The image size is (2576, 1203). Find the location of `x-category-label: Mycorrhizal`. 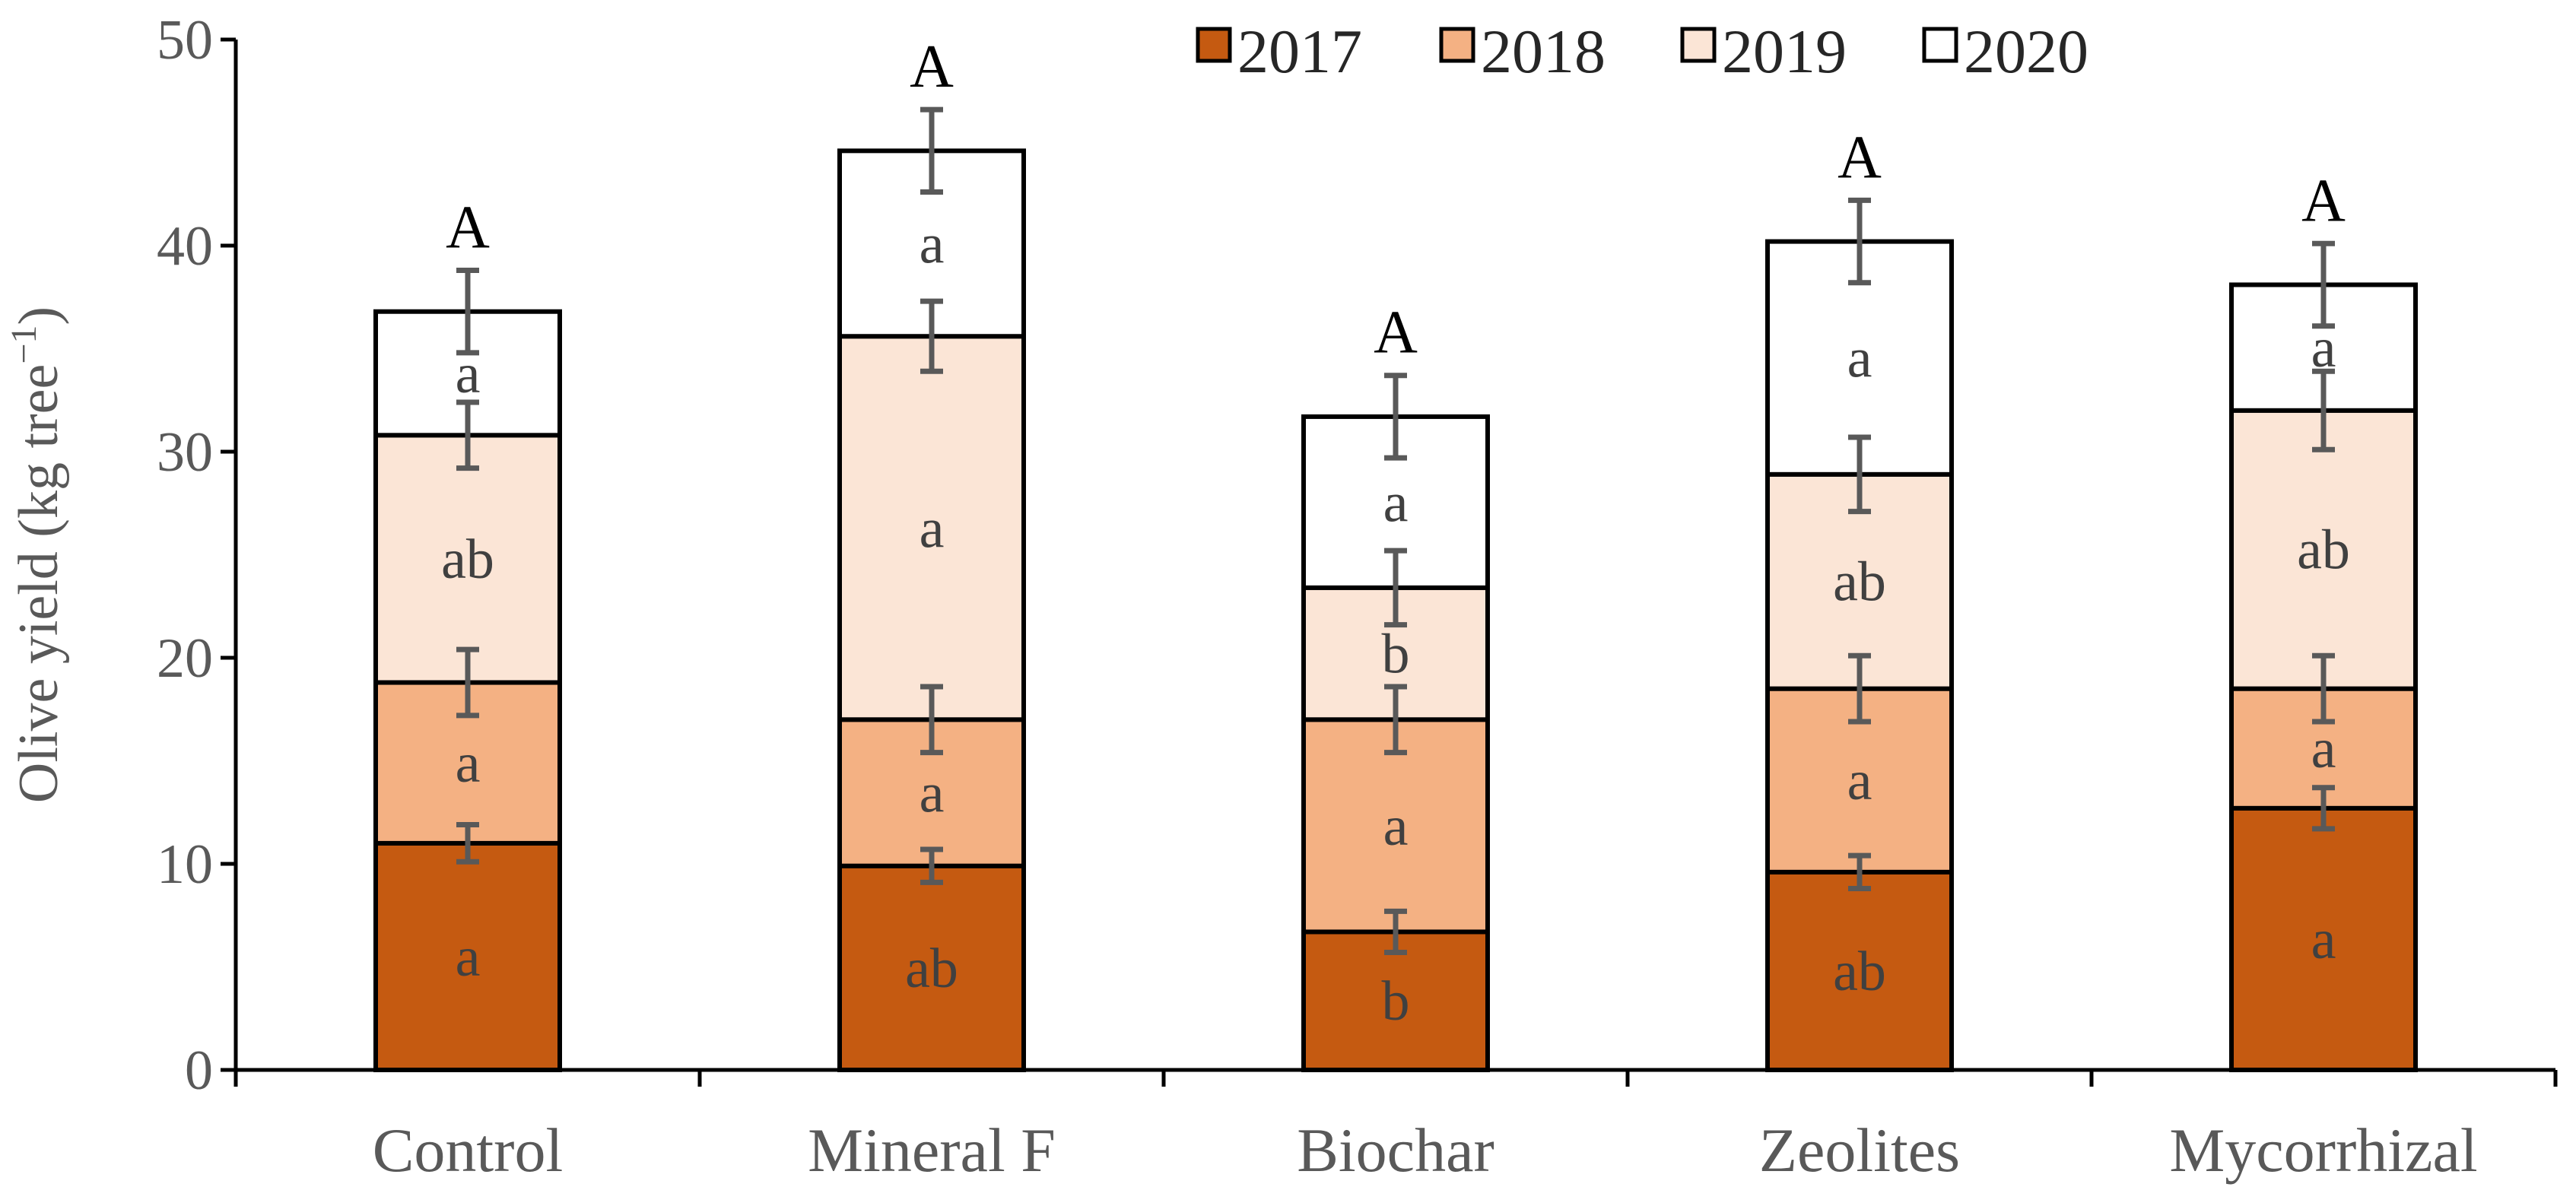

x-category-label: Mycorrhizal is located at coordinates (2323, 1151).